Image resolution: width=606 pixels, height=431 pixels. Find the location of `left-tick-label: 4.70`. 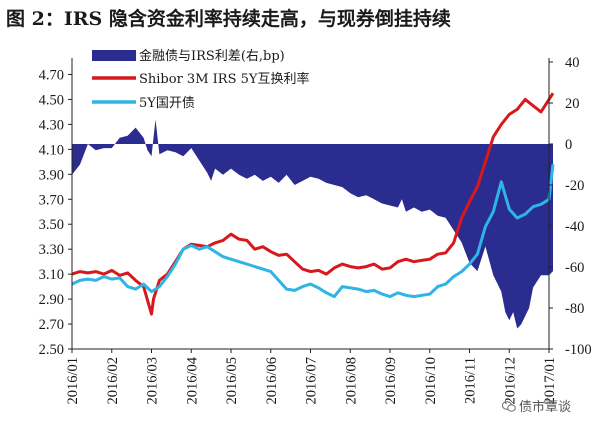

left-tick-label: 4.70 is located at coordinates (51, 75).